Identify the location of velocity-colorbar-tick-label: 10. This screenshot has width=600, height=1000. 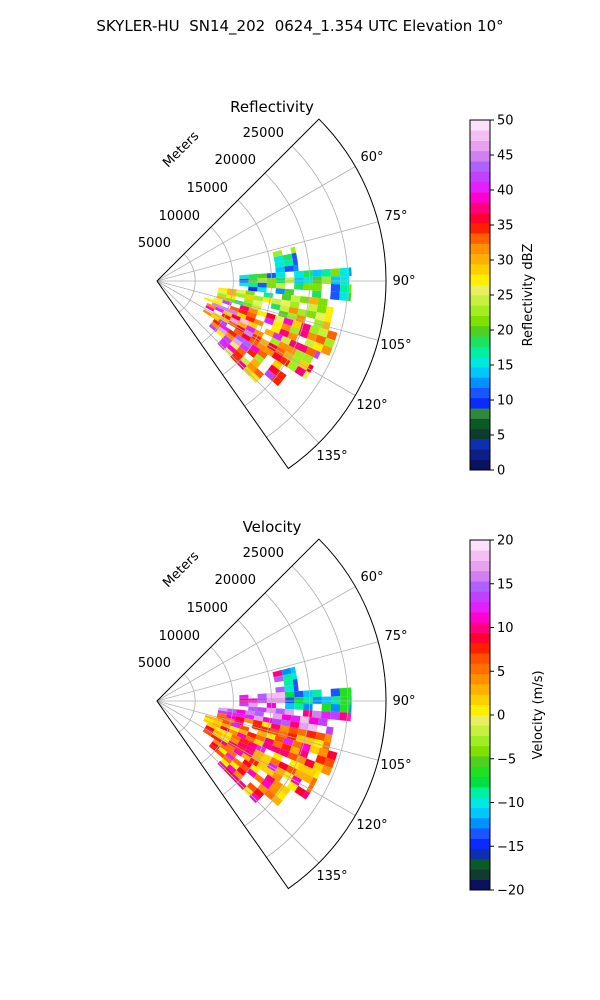
(505, 628).